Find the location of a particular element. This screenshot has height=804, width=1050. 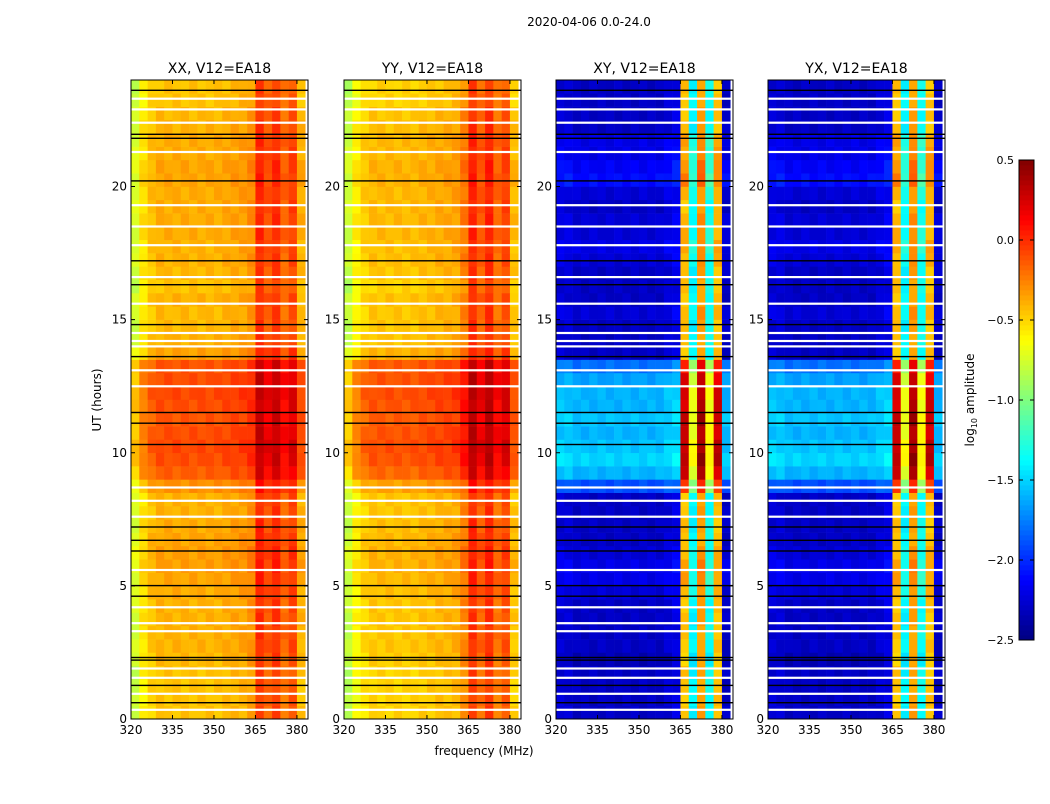

y-tick-label: 5 is located at coordinates (548, 586).